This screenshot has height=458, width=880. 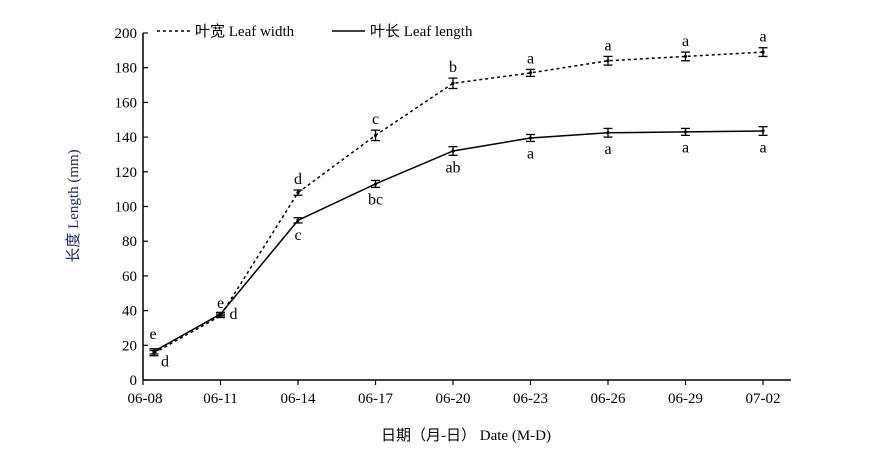 I want to click on x-tick-label: 06-17, so click(x=375, y=399).